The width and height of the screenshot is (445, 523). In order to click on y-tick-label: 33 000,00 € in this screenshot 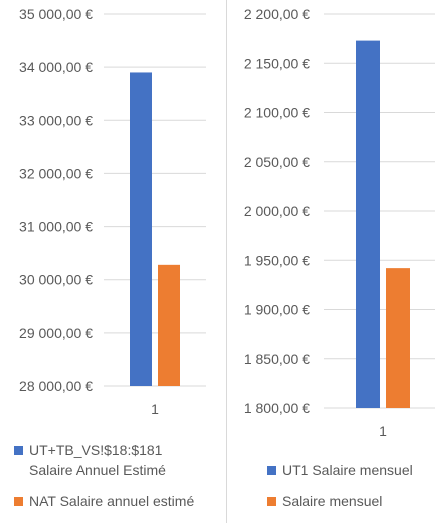, I will do `click(56, 120)`.